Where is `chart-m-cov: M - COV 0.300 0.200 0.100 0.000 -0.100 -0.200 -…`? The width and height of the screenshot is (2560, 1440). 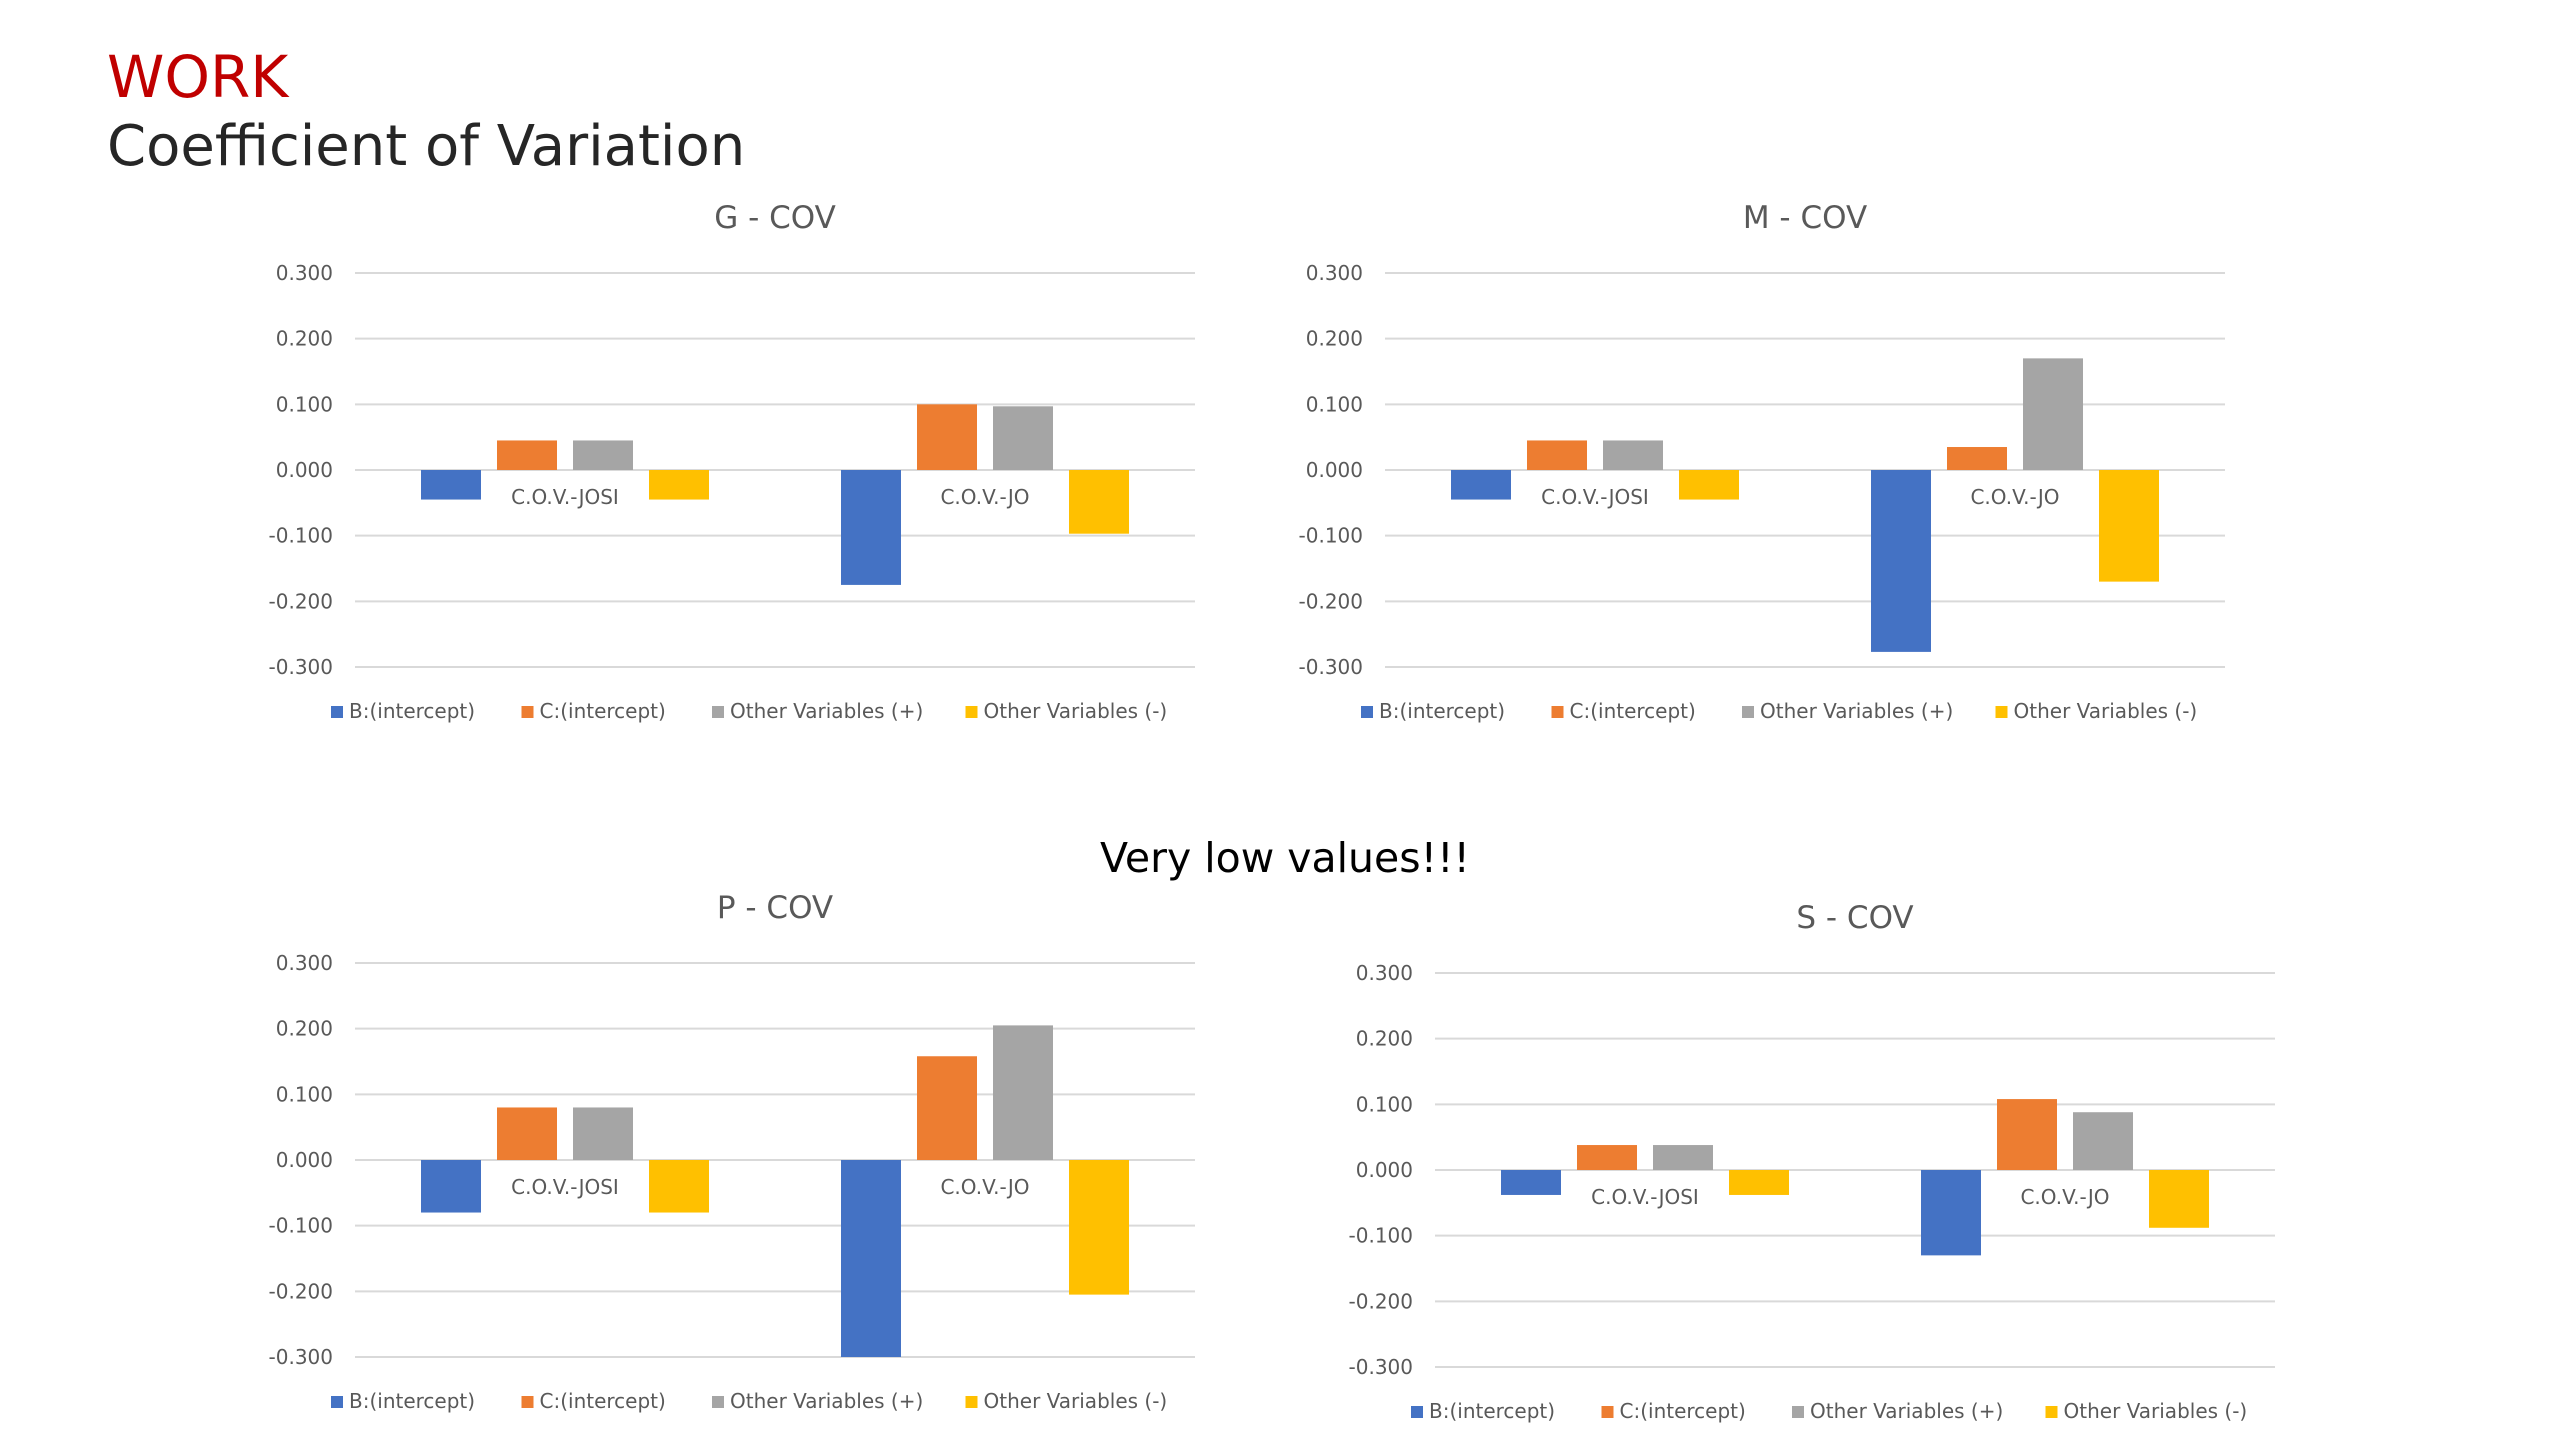 chart-m-cov: M - COV 0.300 0.200 0.100 0.000 -0.100 -0.200 -… is located at coordinates (1762, 461).